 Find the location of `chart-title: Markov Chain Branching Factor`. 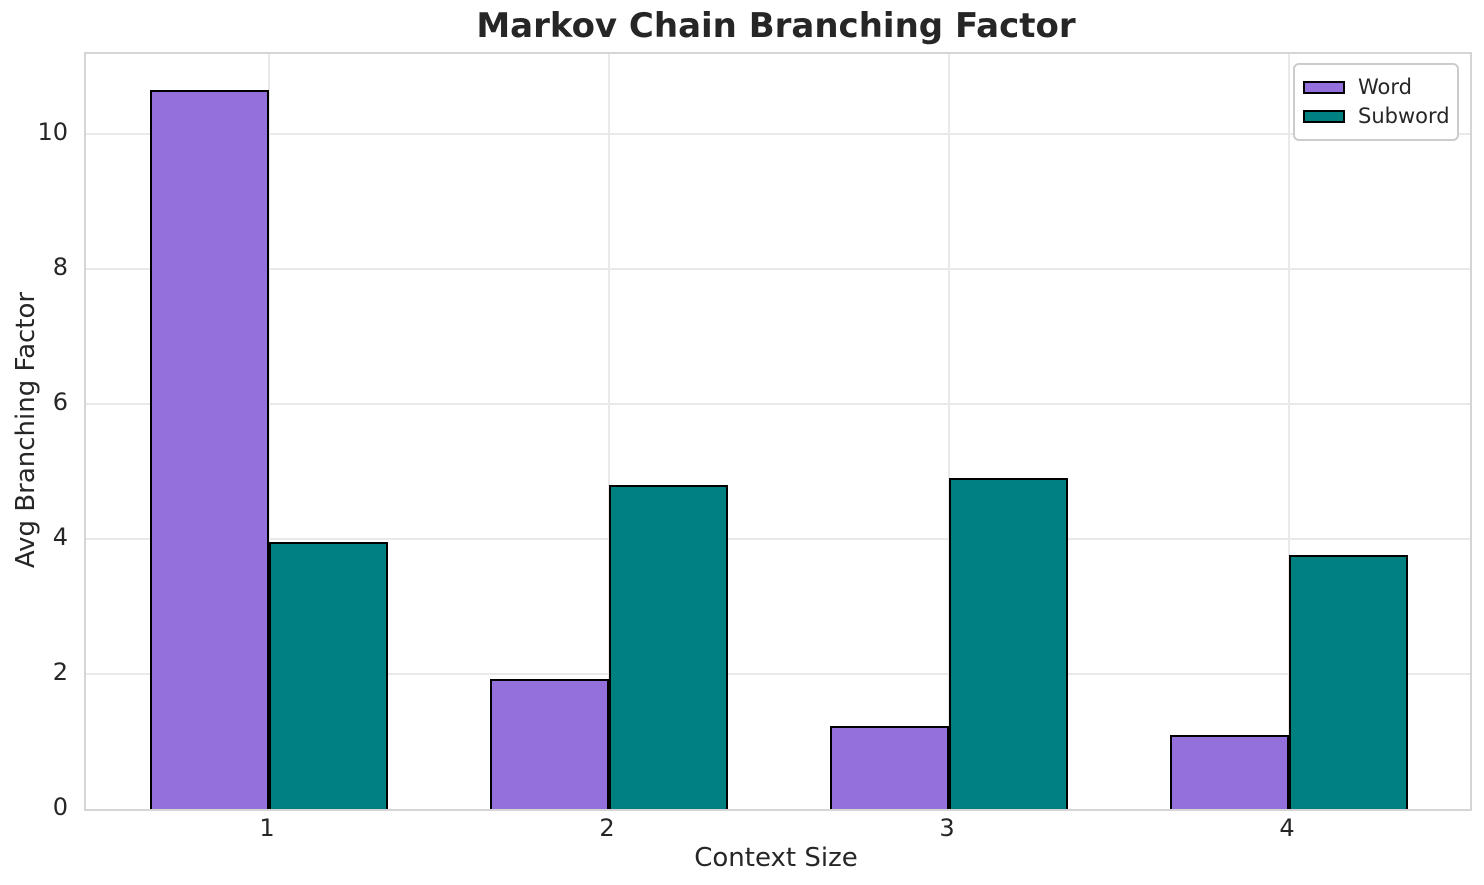

chart-title: Markov Chain Branching Factor is located at coordinates (776, 26).